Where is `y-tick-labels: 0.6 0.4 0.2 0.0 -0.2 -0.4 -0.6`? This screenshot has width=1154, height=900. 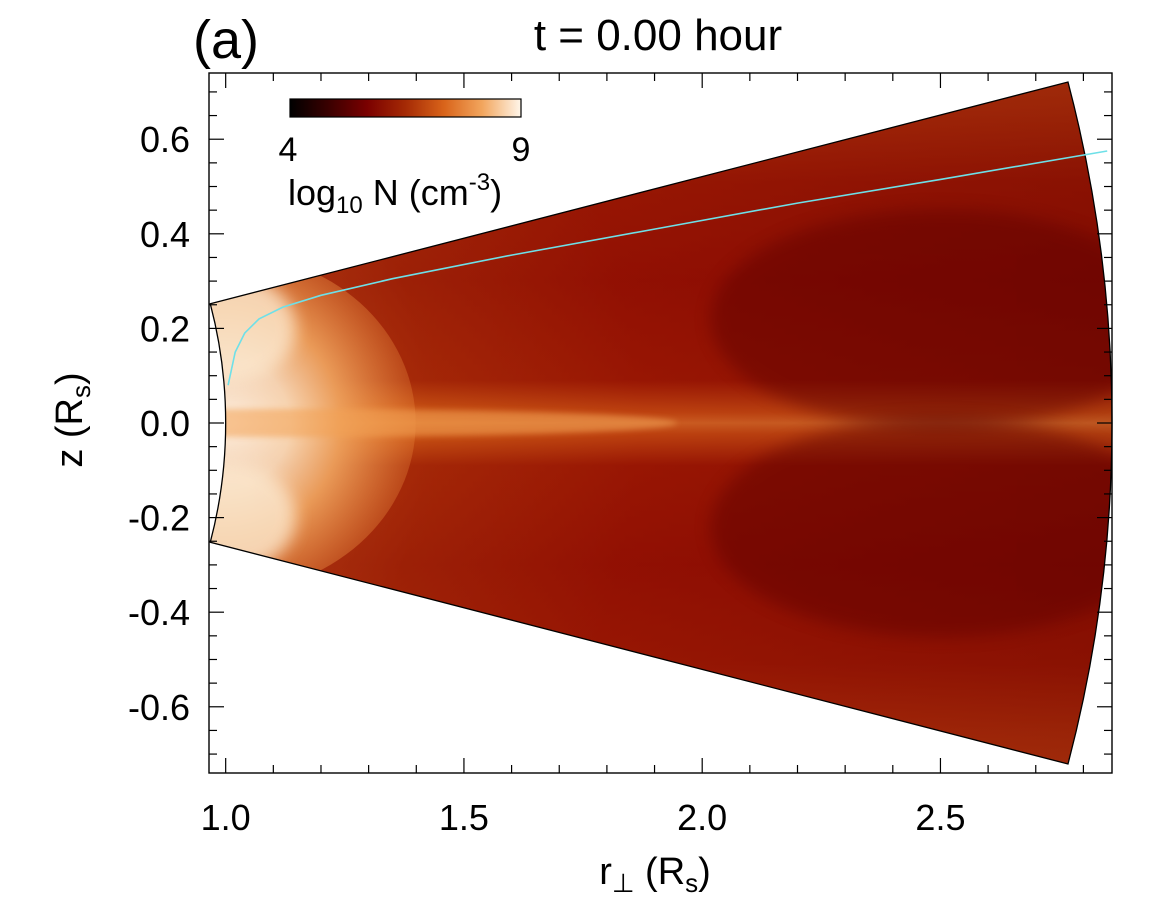 y-tick-labels: 0.6 0.4 0.2 0.0 -0.2 -0.4 -0.6 is located at coordinates (159, 423).